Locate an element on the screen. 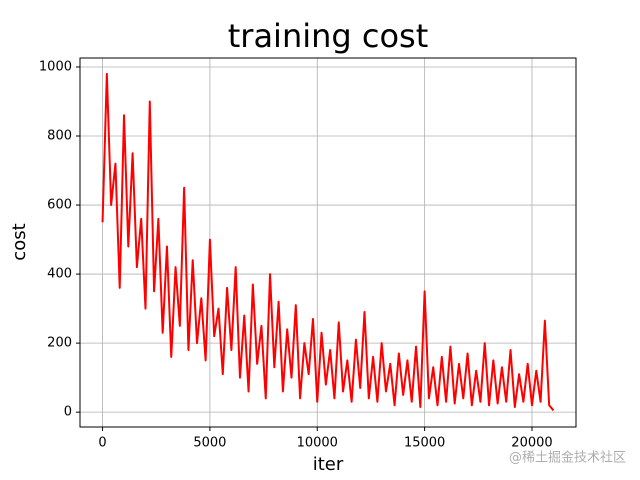 This screenshot has width=640, height=480. y-tick-label: 200 is located at coordinates (59, 343).